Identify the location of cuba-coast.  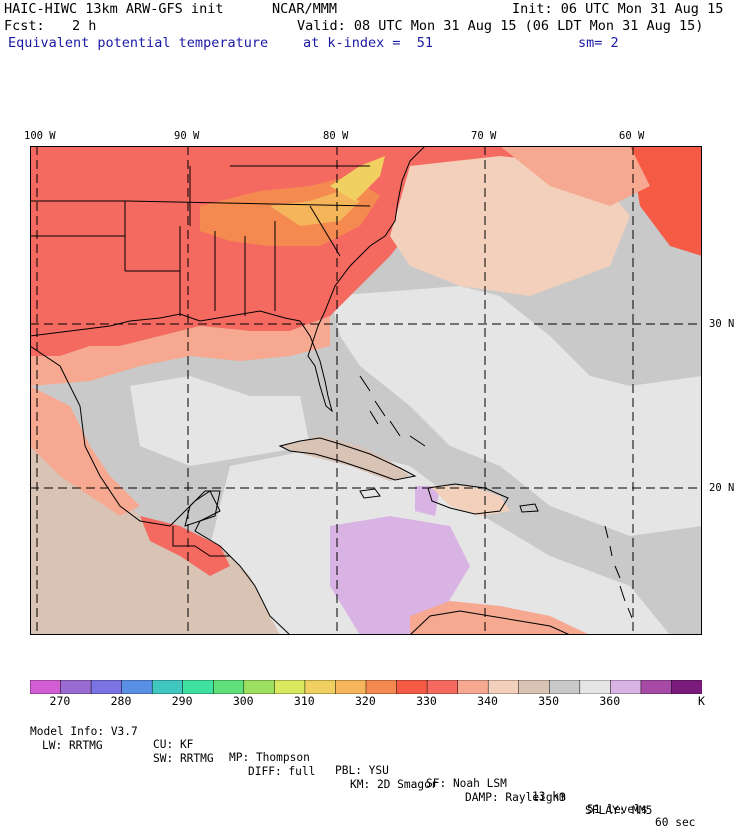
(347, 459).